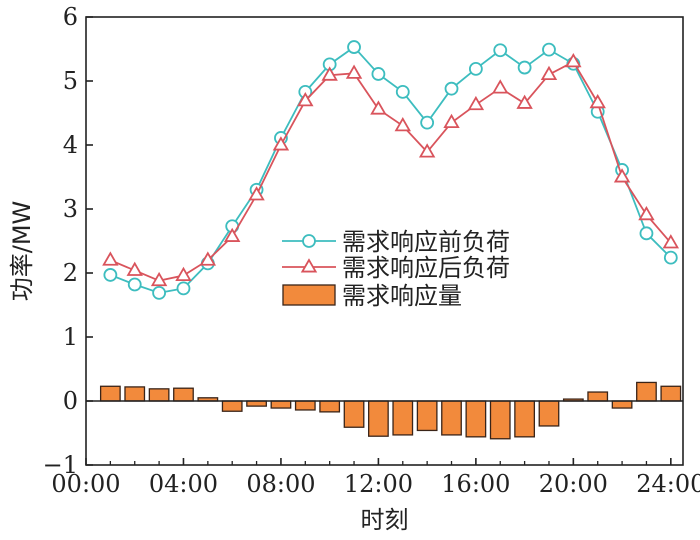  What do you see at coordinates (309, 265) in the screenshot?
I see `legend-marker-after` at bounding box center [309, 265].